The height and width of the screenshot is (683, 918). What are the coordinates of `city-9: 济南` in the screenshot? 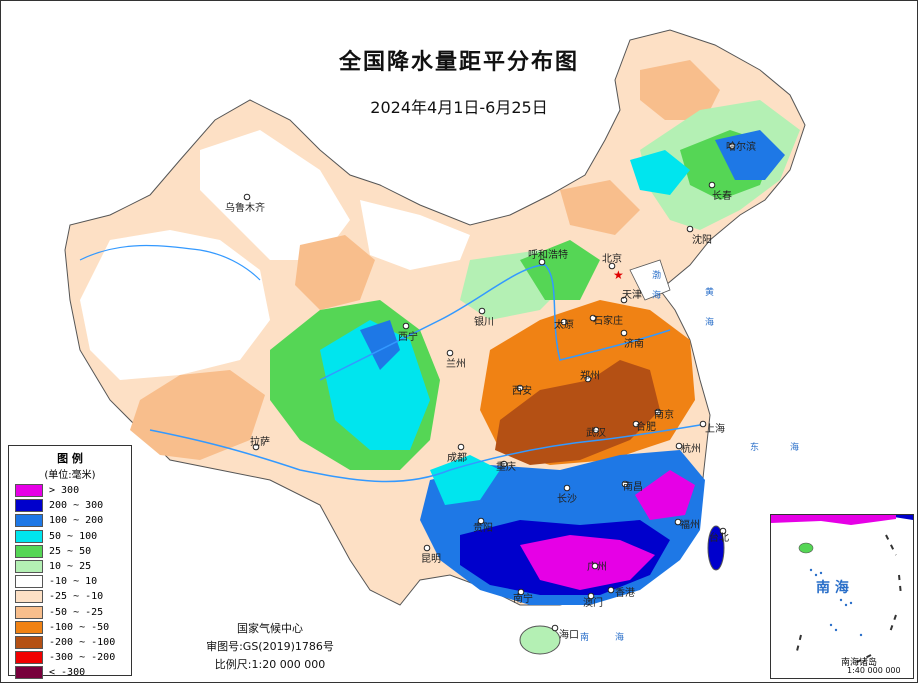 It's located at (632, 339).